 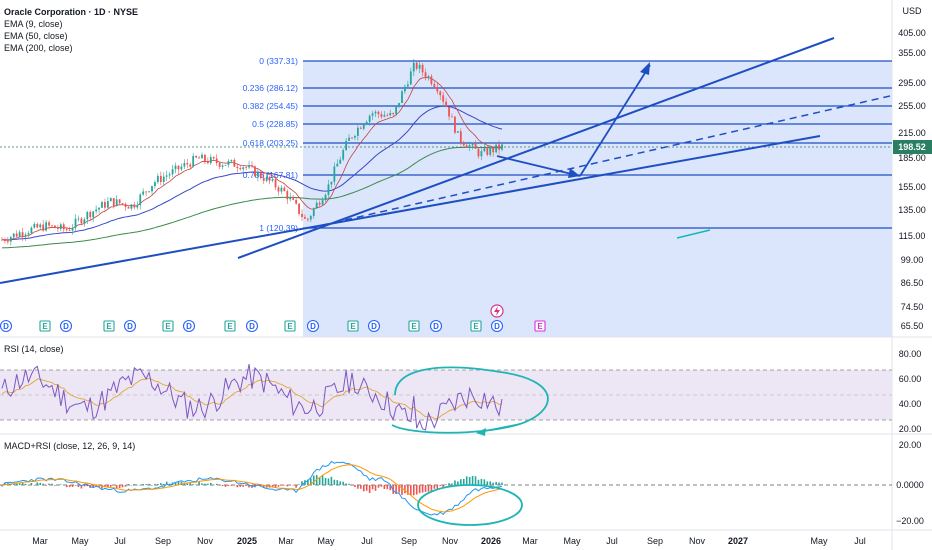 What do you see at coordinates (655, 541) in the screenshot?
I see `time-tick-label: Sep` at bounding box center [655, 541].